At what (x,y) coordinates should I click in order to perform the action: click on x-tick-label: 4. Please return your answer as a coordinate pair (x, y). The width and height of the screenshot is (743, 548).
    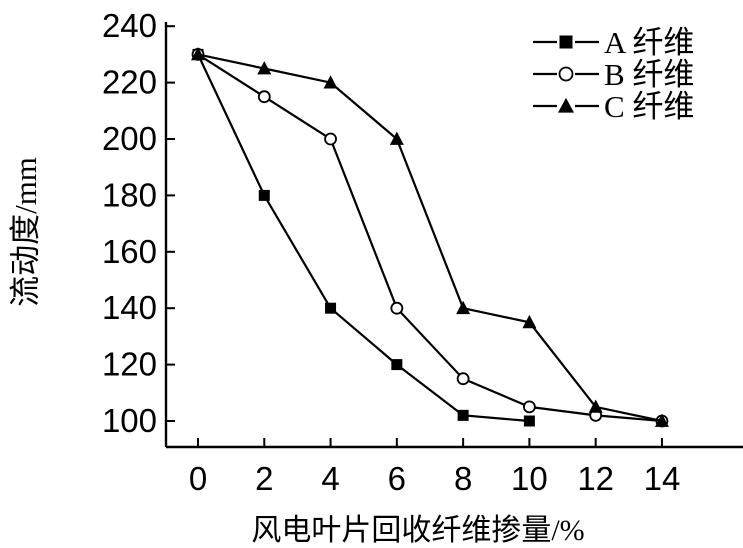
    Looking at the image, I should click on (330, 478).